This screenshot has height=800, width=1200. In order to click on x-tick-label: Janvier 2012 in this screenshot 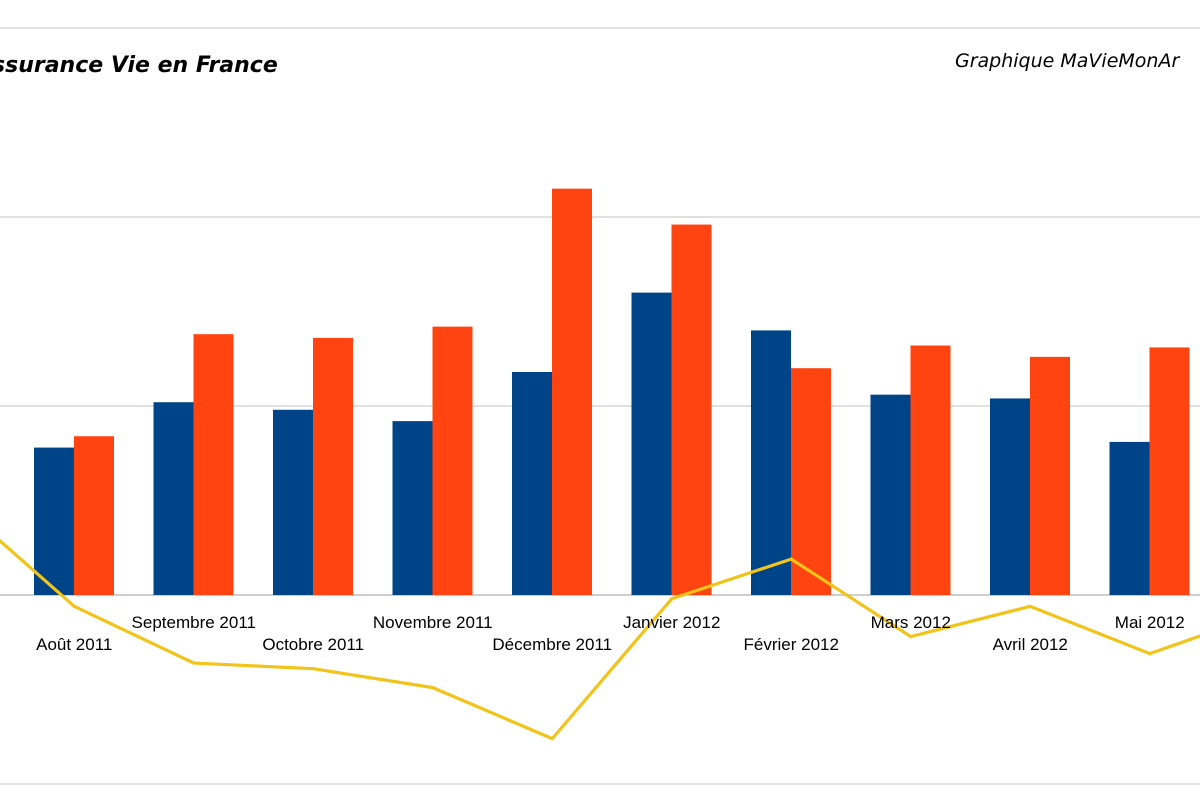, I will do `click(671, 622)`.